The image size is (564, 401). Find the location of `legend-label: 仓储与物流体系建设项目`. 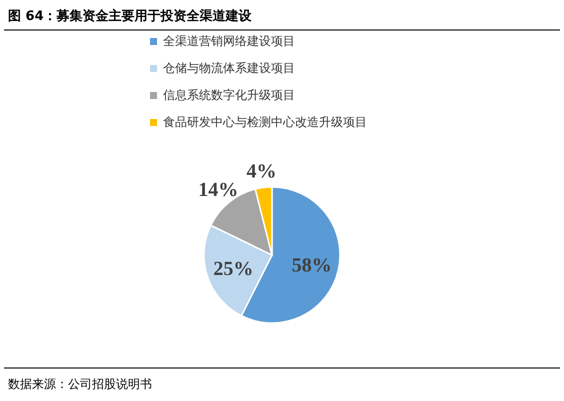

legend-label: 仓储与物流体系建设项目 is located at coordinates (229, 68).